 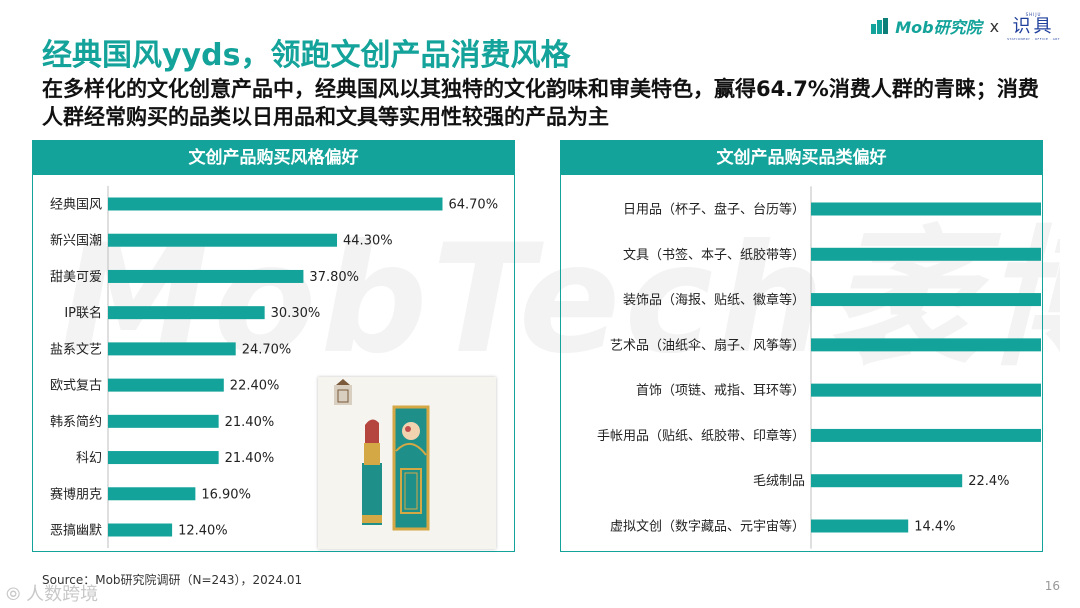 What do you see at coordinates (52, 594) in the screenshot?
I see `bottom-left-watermark: ⦾ 人数跨境` at bounding box center [52, 594].